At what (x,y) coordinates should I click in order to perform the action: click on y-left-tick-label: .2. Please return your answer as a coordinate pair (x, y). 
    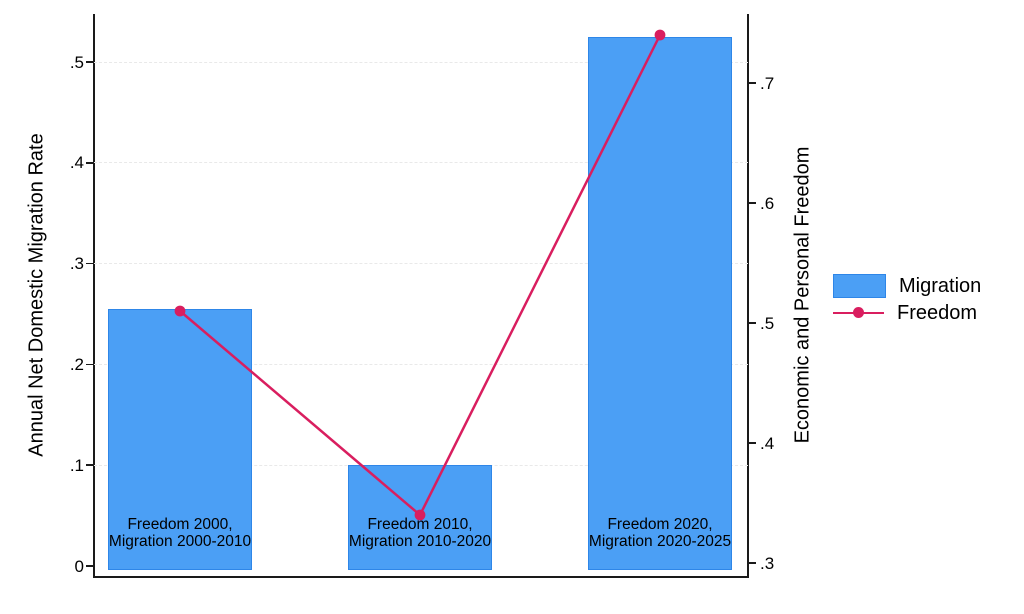
    Looking at the image, I should click on (76, 364).